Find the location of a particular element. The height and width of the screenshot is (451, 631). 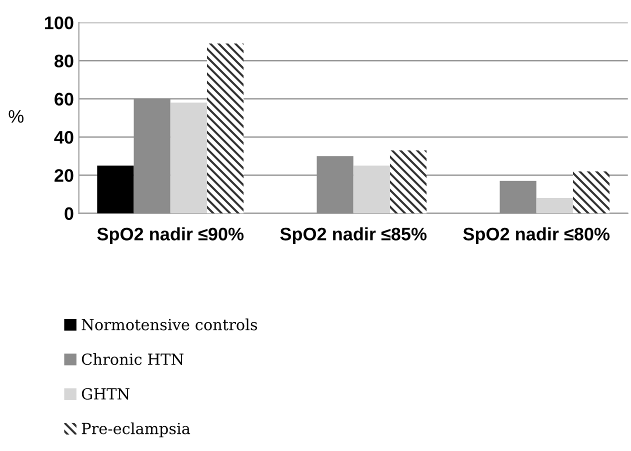

y-axis-title: % is located at coordinates (16, 116).